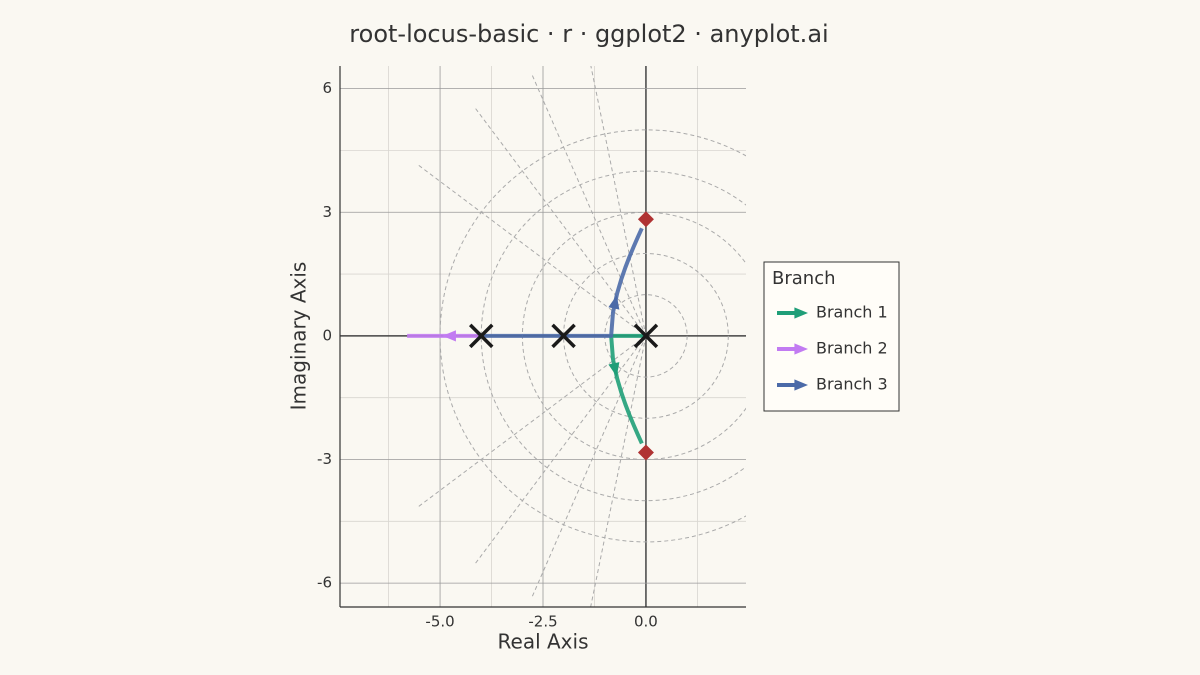  I want to click on legend-label: Branch 1, so click(852, 312).